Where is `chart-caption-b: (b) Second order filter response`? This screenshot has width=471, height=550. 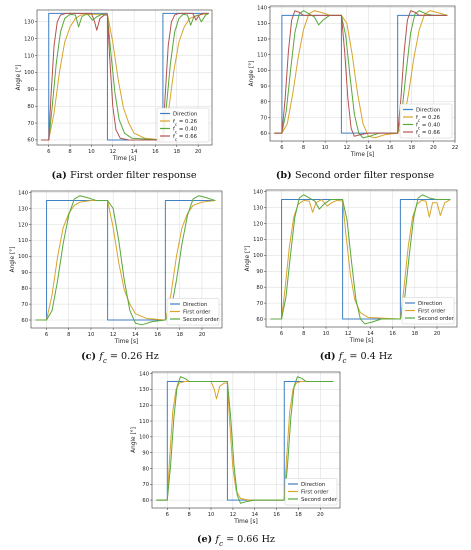
chart-caption-b: (b) Second order filter response is located at coordinates (355, 175).